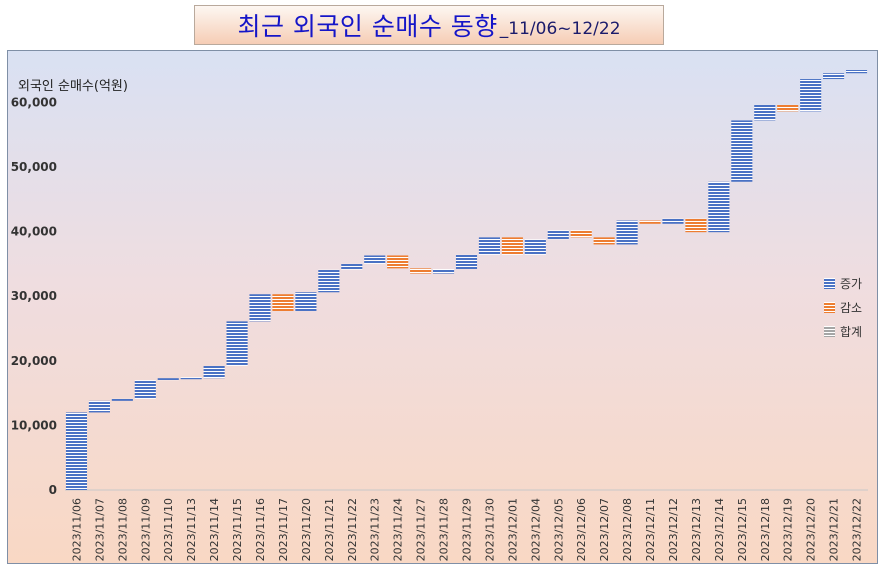 This screenshot has height=571, width=886. Describe the element at coordinates (560, 29) in the screenshot. I see `chart-title-date-range: _11/06~12/22` at that location.